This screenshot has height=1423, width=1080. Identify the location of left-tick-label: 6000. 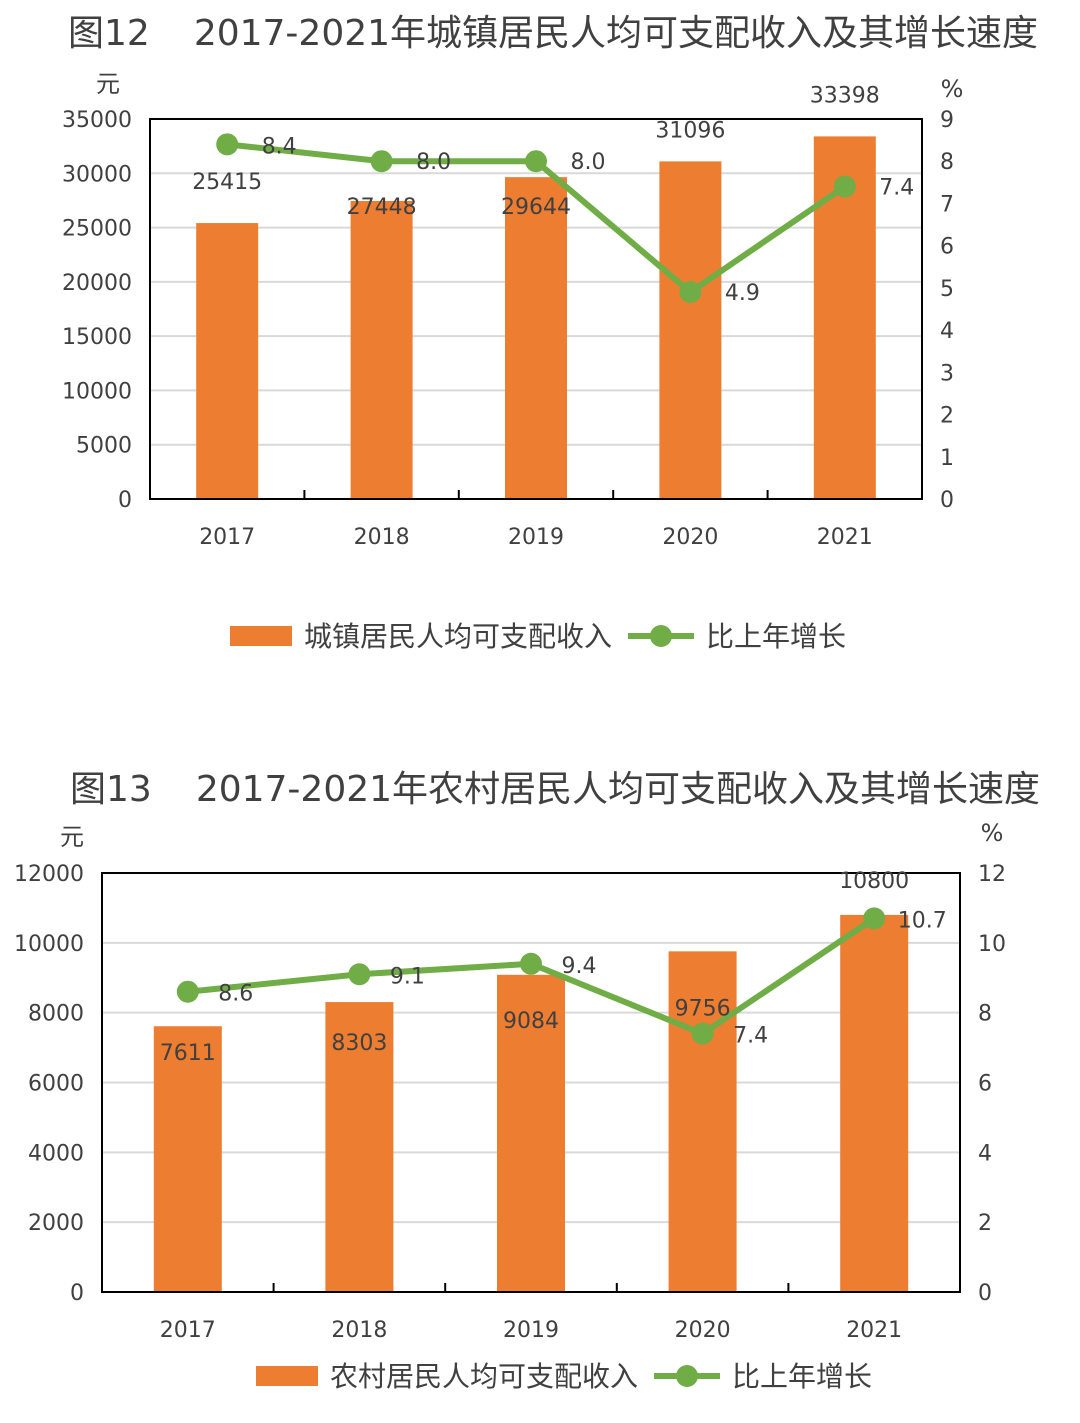
(56, 1084).